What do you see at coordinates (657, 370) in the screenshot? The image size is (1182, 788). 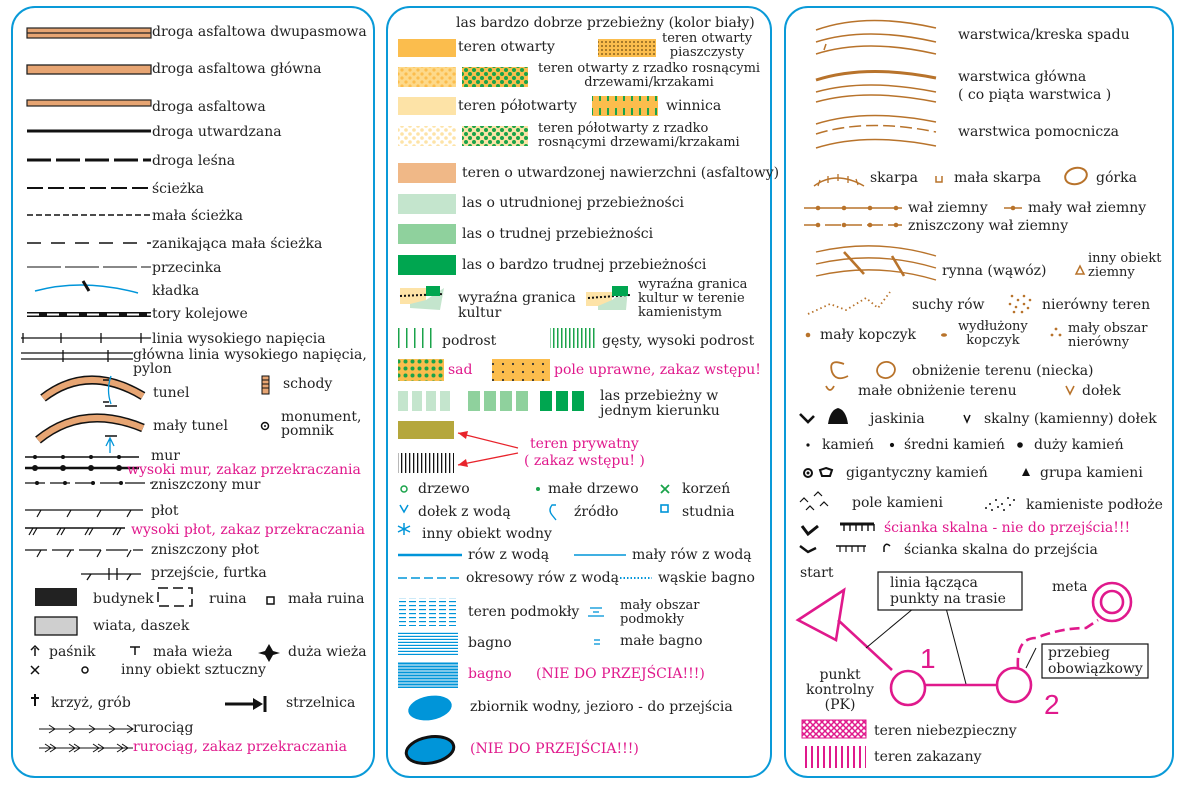 I see `label-pole: pole uprawne, zakaz wstępu!` at bounding box center [657, 370].